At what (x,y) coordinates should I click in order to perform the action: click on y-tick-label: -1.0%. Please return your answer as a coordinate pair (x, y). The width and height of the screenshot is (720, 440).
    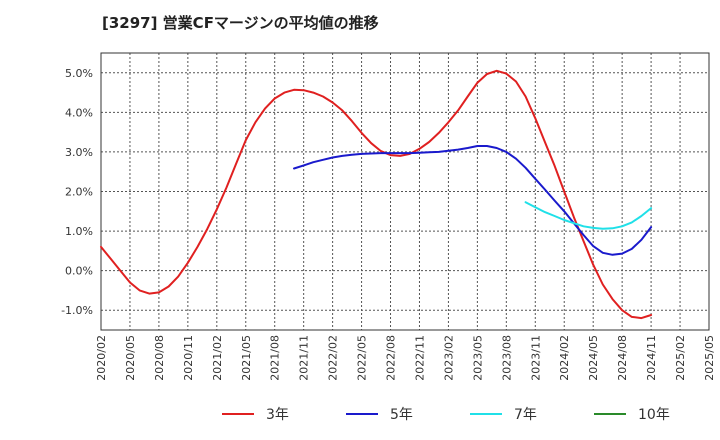
    Looking at the image, I should click on (77, 310).